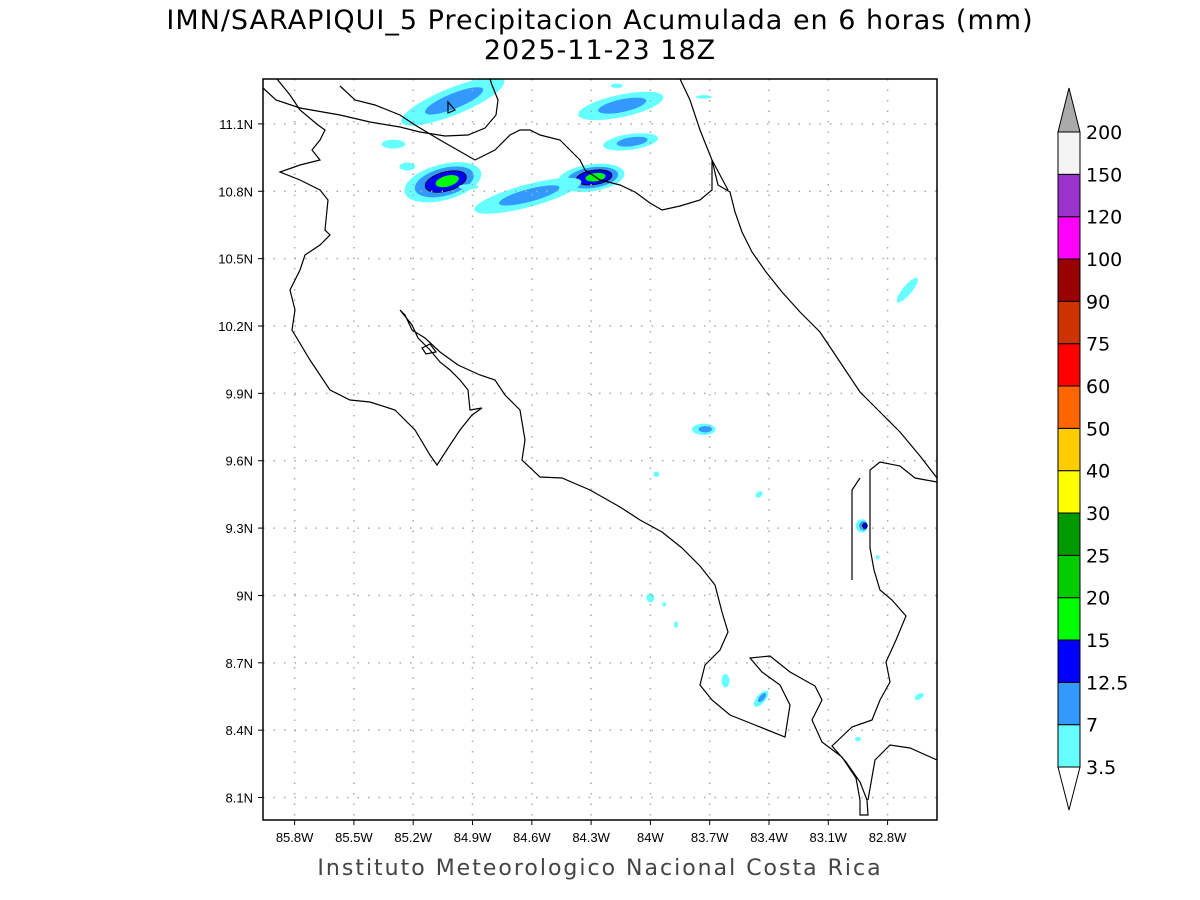 The image size is (1200, 900). What do you see at coordinates (1069, 788) in the screenshot?
I see `colorbar-arrow-bottom` at bounding box center [1069, 788].